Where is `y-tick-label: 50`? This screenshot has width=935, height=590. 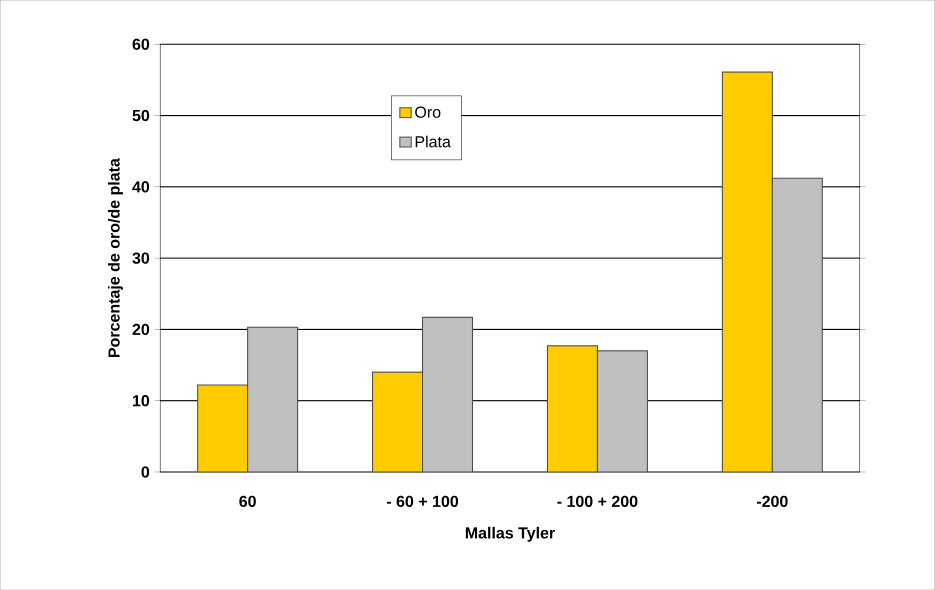 y-tick-label: 50 is located at coordinates (141, 116).